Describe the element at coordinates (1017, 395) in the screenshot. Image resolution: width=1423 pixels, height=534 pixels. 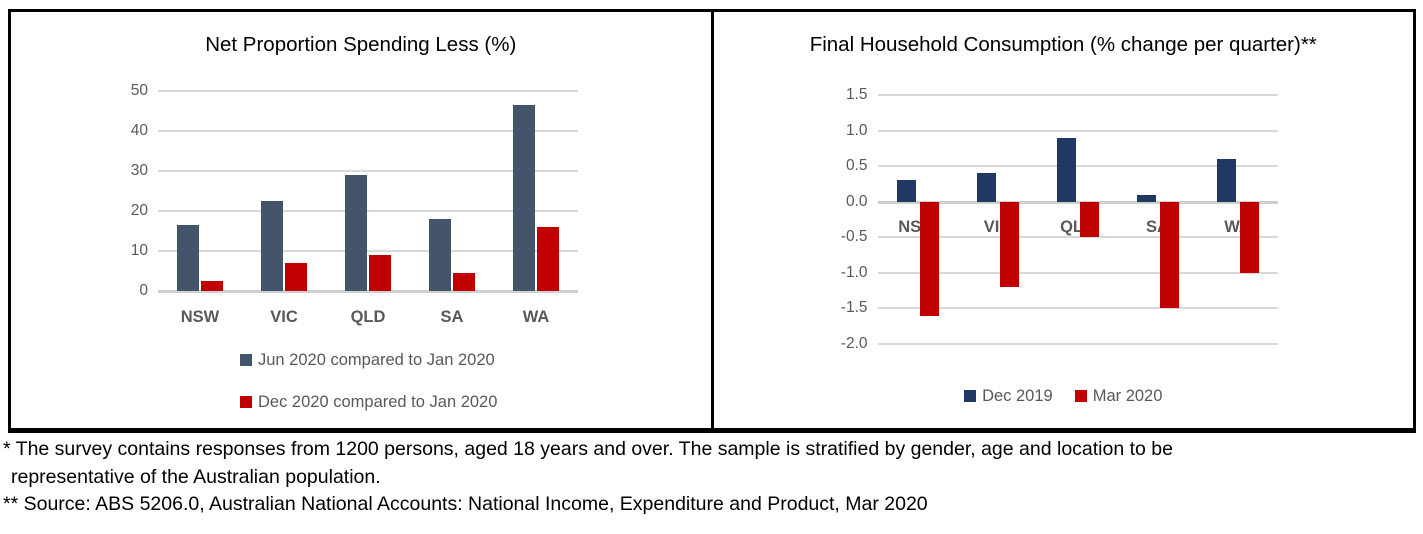
I see `legend-label: Dec 2019` at that location.